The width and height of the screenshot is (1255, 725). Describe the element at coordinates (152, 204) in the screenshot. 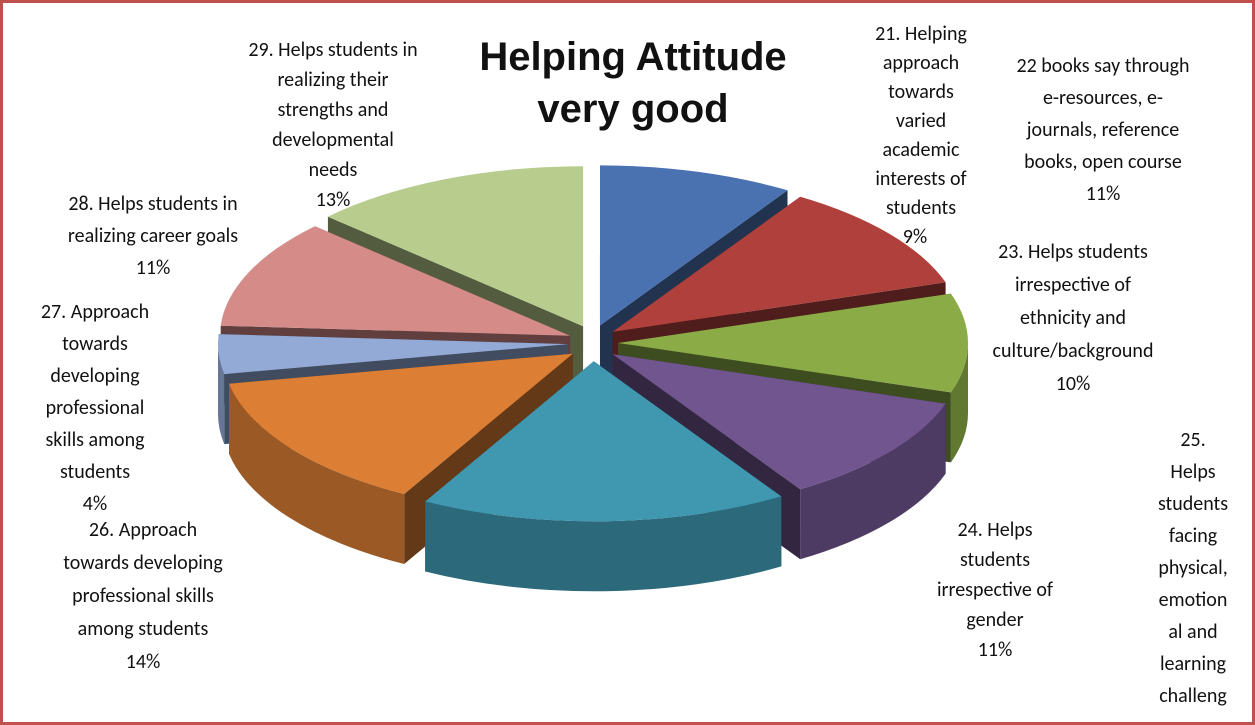

I see `slice-label: 28. Helps students in` at that location.